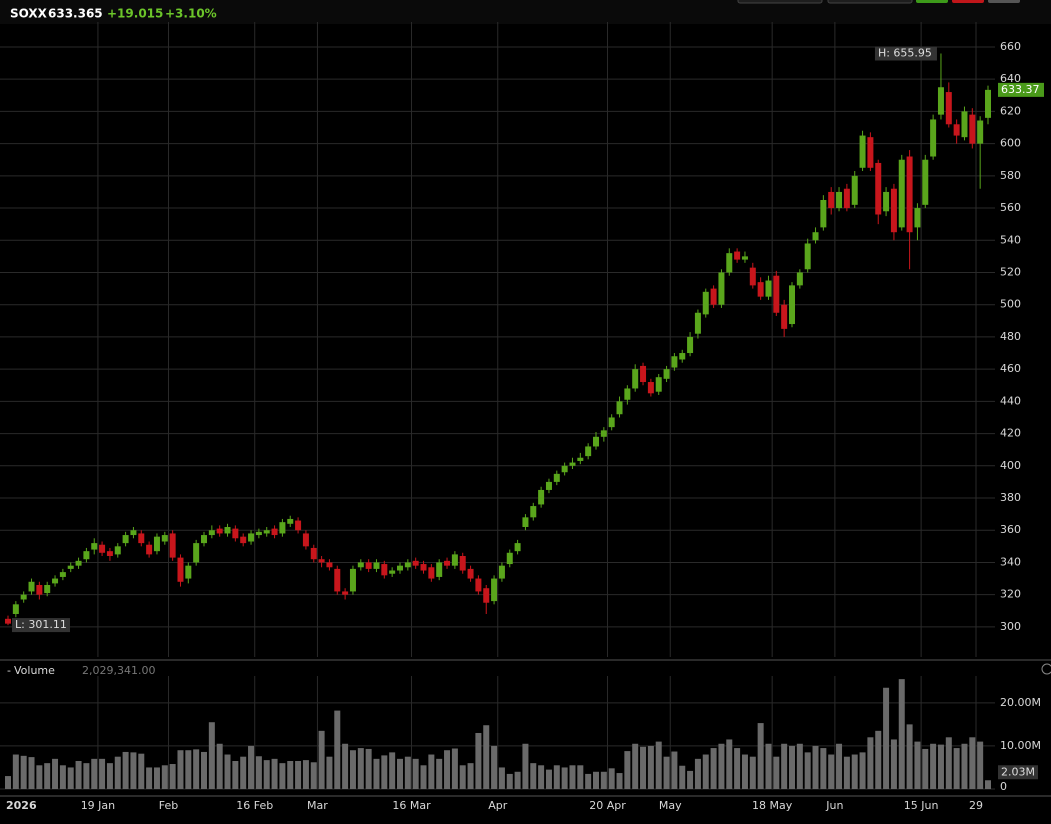 The width and height of the screenshot is (1051, 824). Describe the element at coordinates (1010, 561) in the screenshot. I see `y-tick-label: 340` at that location.